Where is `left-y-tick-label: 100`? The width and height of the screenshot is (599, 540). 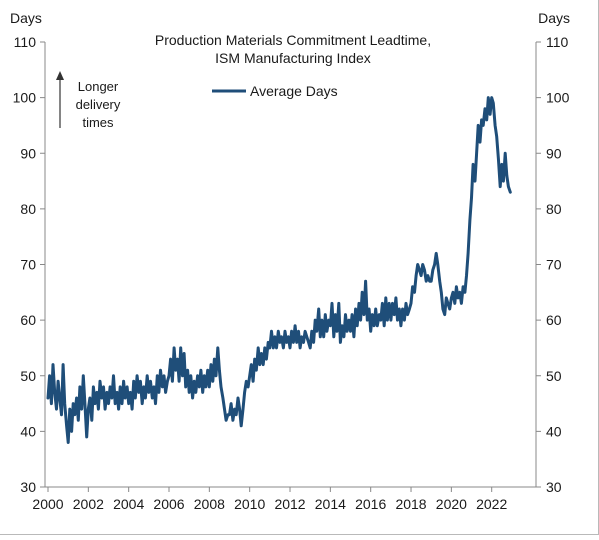
left-y-tick-label: 100 is located at coordinates (25, 98).